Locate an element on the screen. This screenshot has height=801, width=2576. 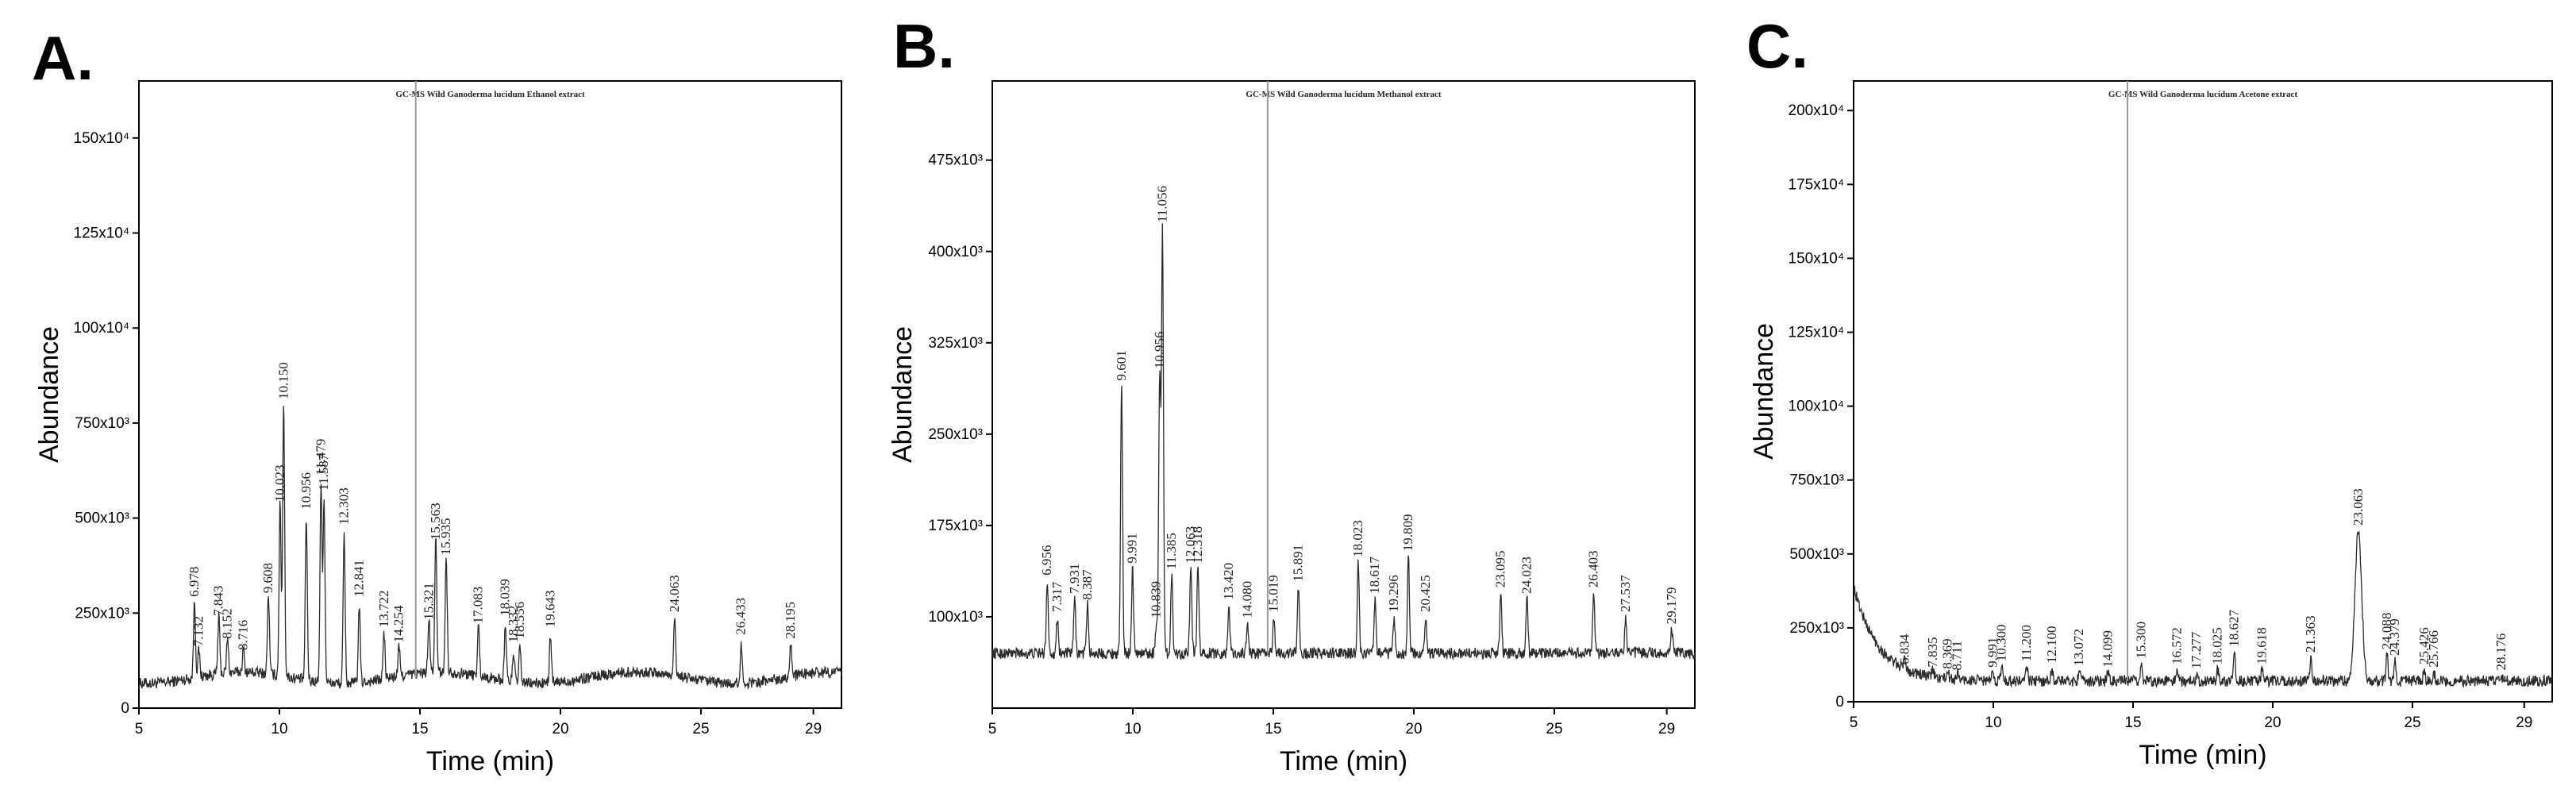
peak-label: 6.956 is located at coordinates (1046, 560).